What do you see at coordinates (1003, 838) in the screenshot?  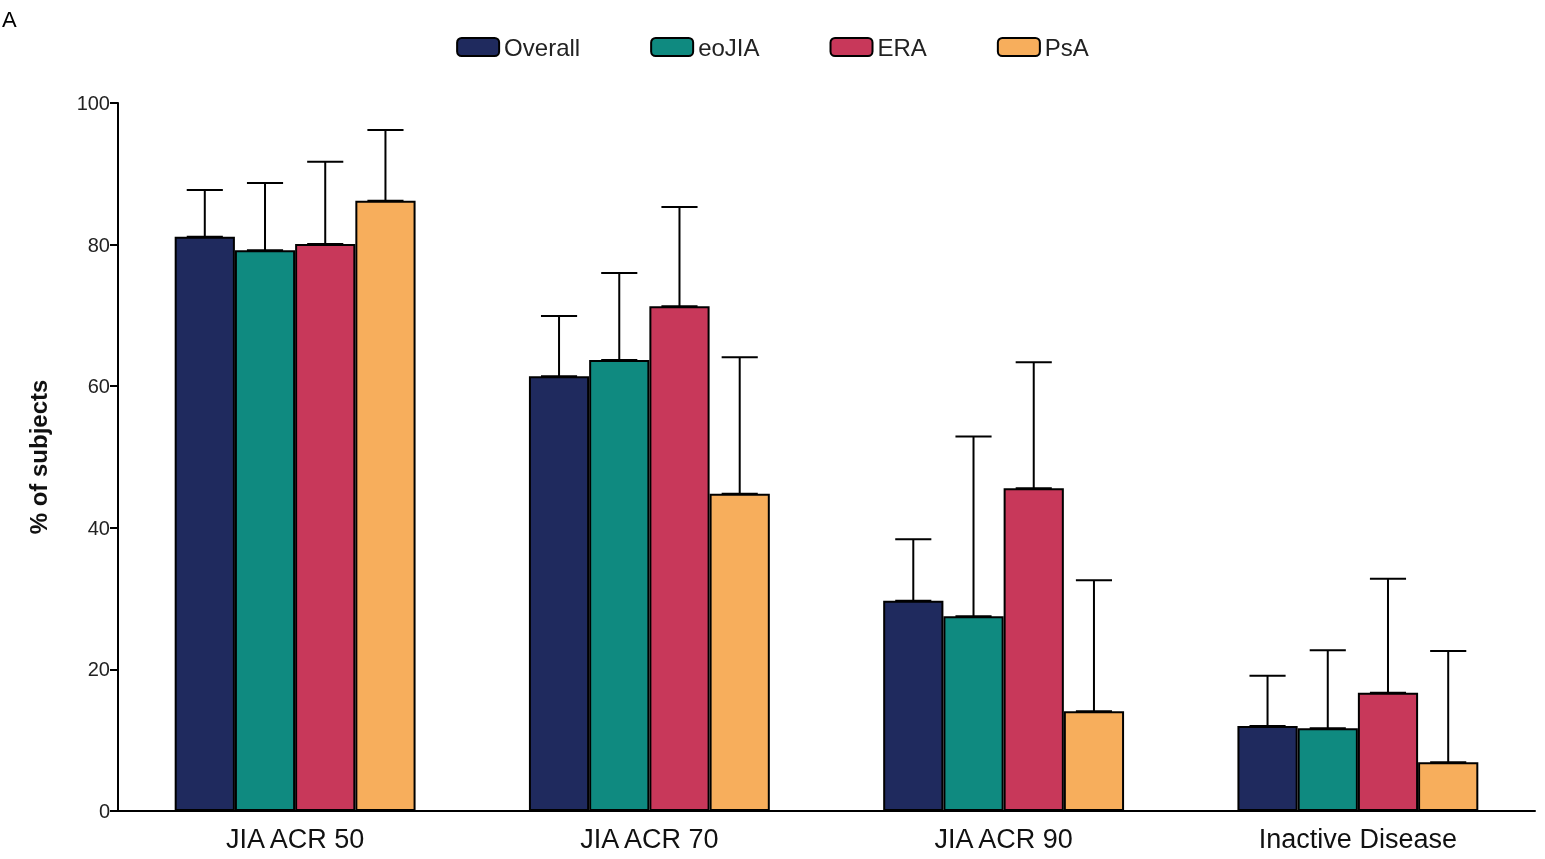 I see `x-tick-label: JIA ACR 90` at bounding box center [1003, 838].